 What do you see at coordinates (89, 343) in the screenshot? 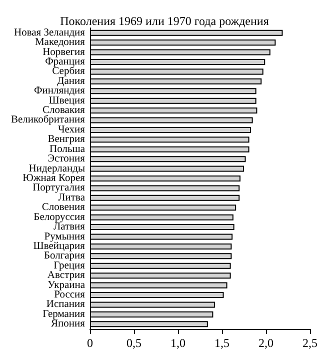
I see `x-tick-label: 0` at bounding box center [89, 343].